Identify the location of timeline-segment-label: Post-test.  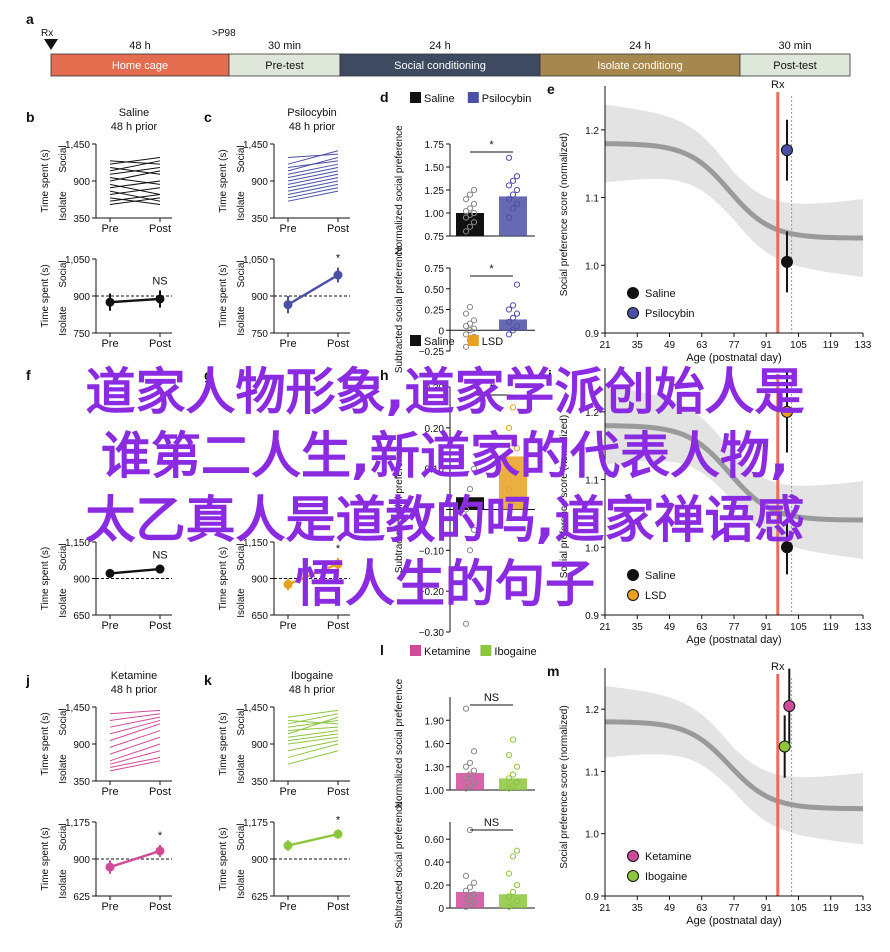
(794, 66).